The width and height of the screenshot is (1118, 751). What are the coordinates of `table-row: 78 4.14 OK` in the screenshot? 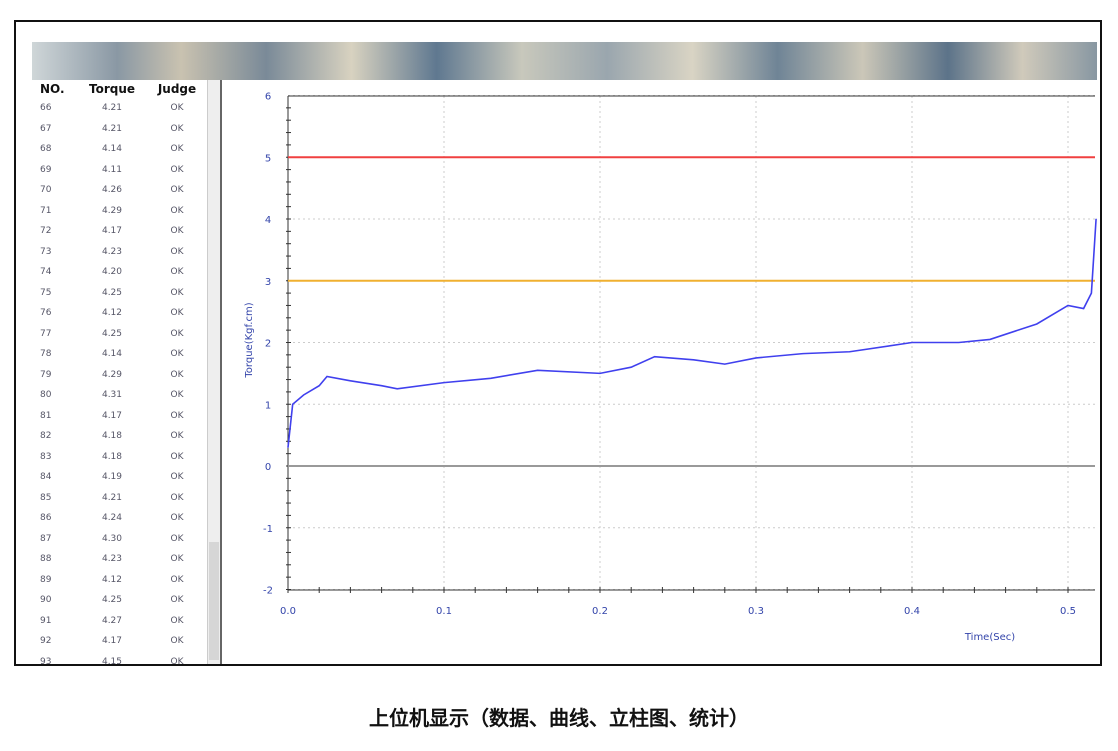 It's located at (119, 354).